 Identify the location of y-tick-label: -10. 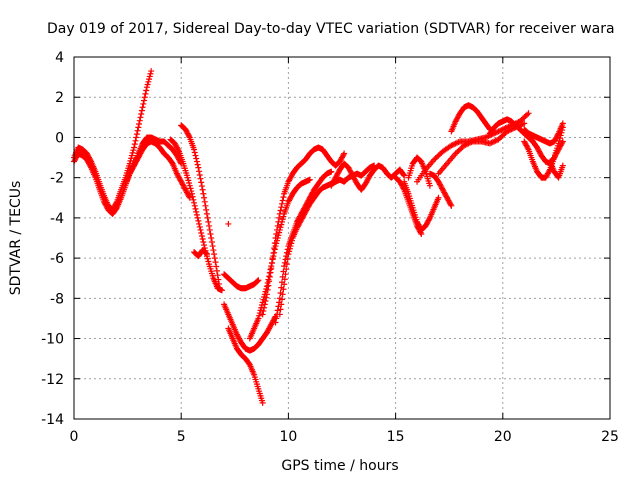
(52, 340).